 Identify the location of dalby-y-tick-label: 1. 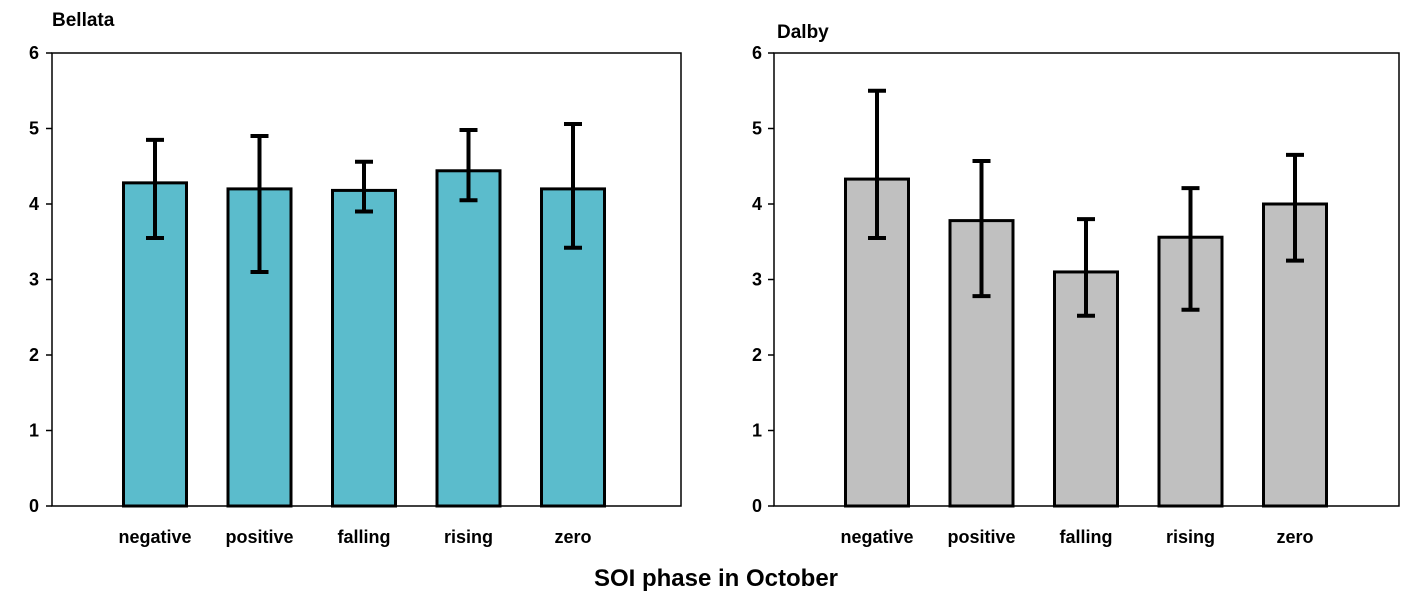
(757, 431).